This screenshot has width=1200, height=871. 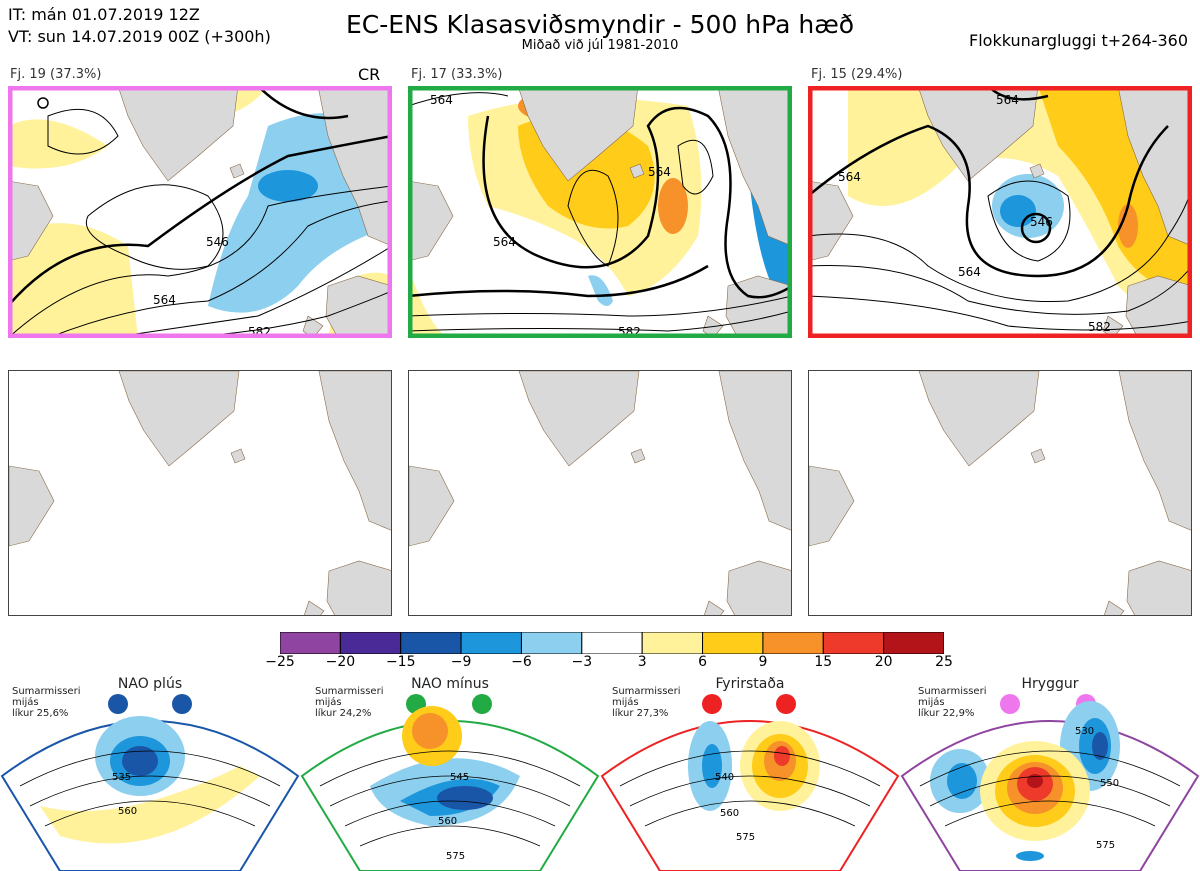 What do you see at coordinates (349, 702) in the screenshot?
I see `regime-info: Sumarmisseri mijás líkur 24,2%` at bounding box center [349, 702].